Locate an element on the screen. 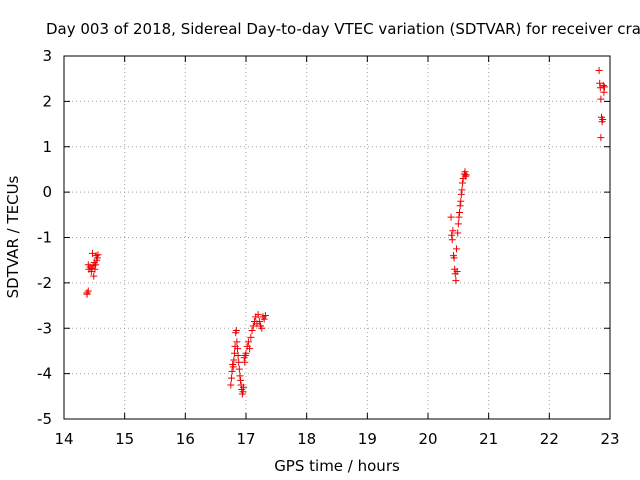 This screenshot has height=480, width=640. x-tick-label: 15 is located at coordinates (124, 439).